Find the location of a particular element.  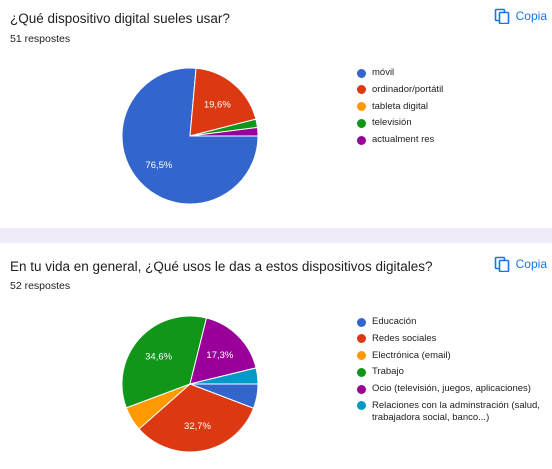

pie-chart-devices: 76,5% 19,6% is located at coordinates (190, 136).